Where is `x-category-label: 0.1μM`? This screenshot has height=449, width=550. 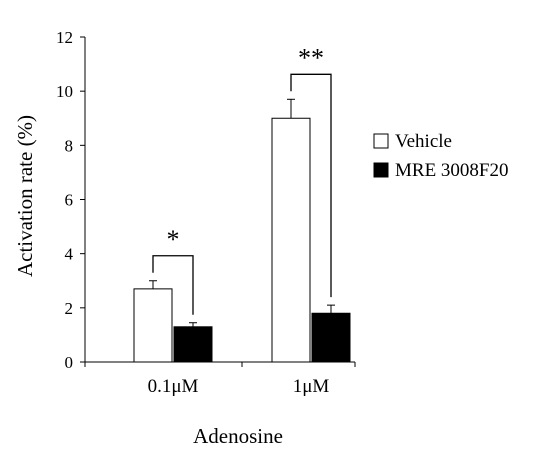
x-category-label: 0.1μM is located at coordinates (173, 386).